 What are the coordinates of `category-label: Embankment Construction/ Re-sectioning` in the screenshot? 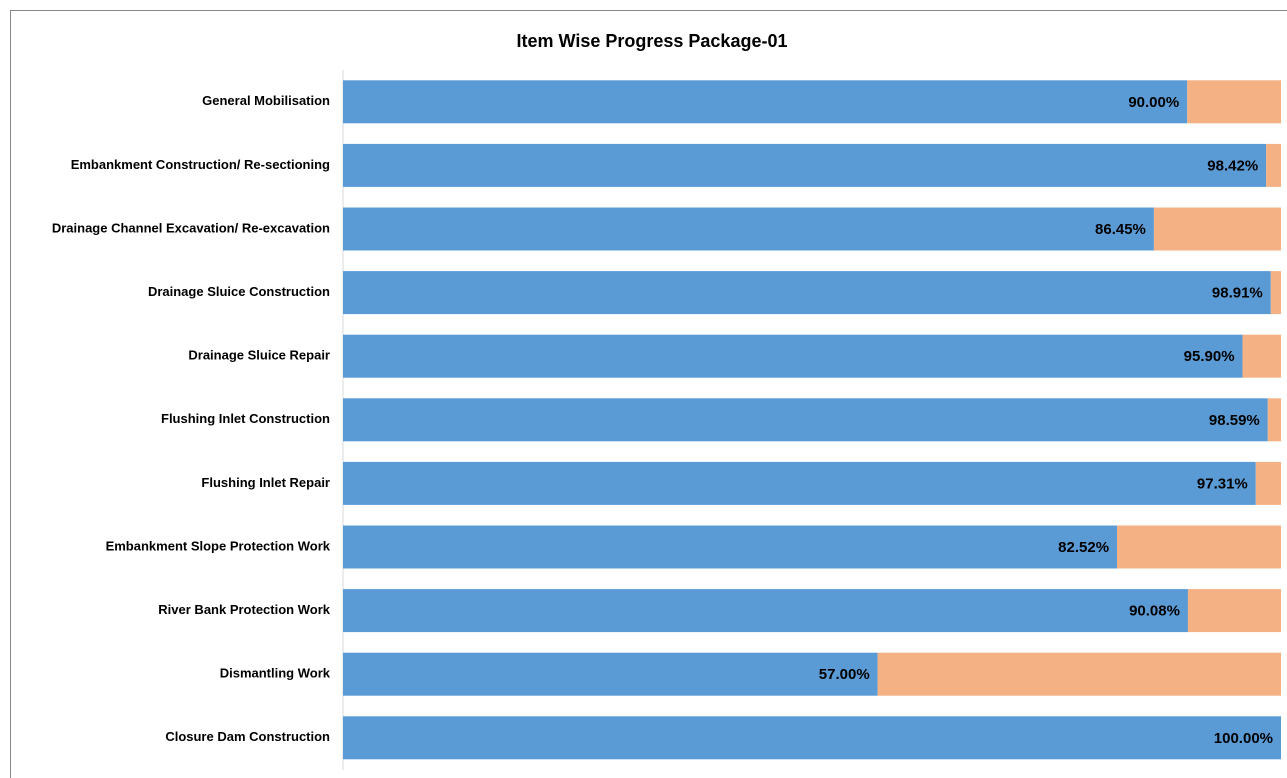 It's located at (200, 164).